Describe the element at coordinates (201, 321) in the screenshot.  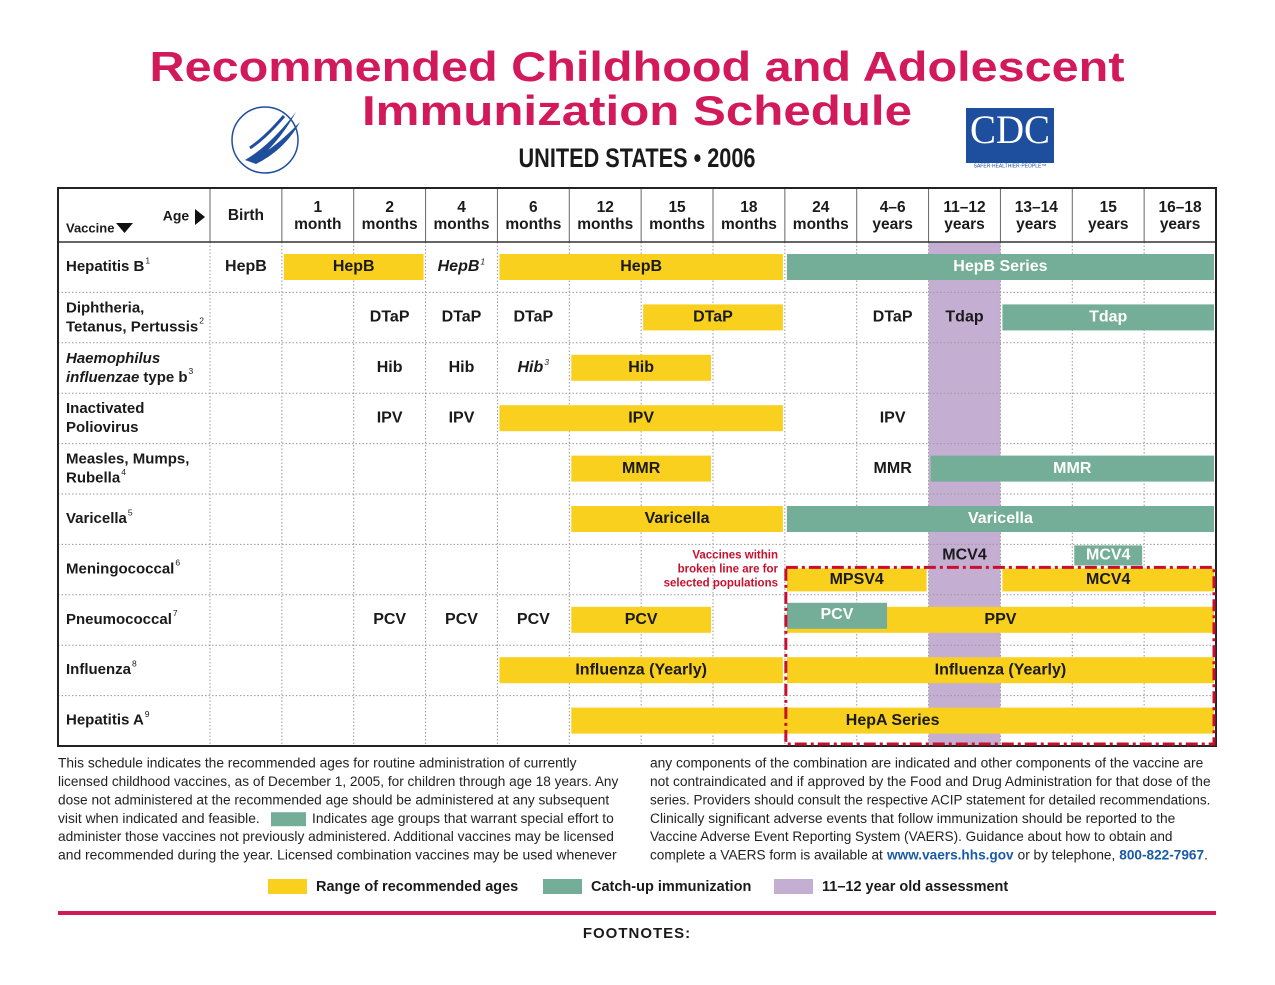
I see `footnote-mark: 2` at that location.